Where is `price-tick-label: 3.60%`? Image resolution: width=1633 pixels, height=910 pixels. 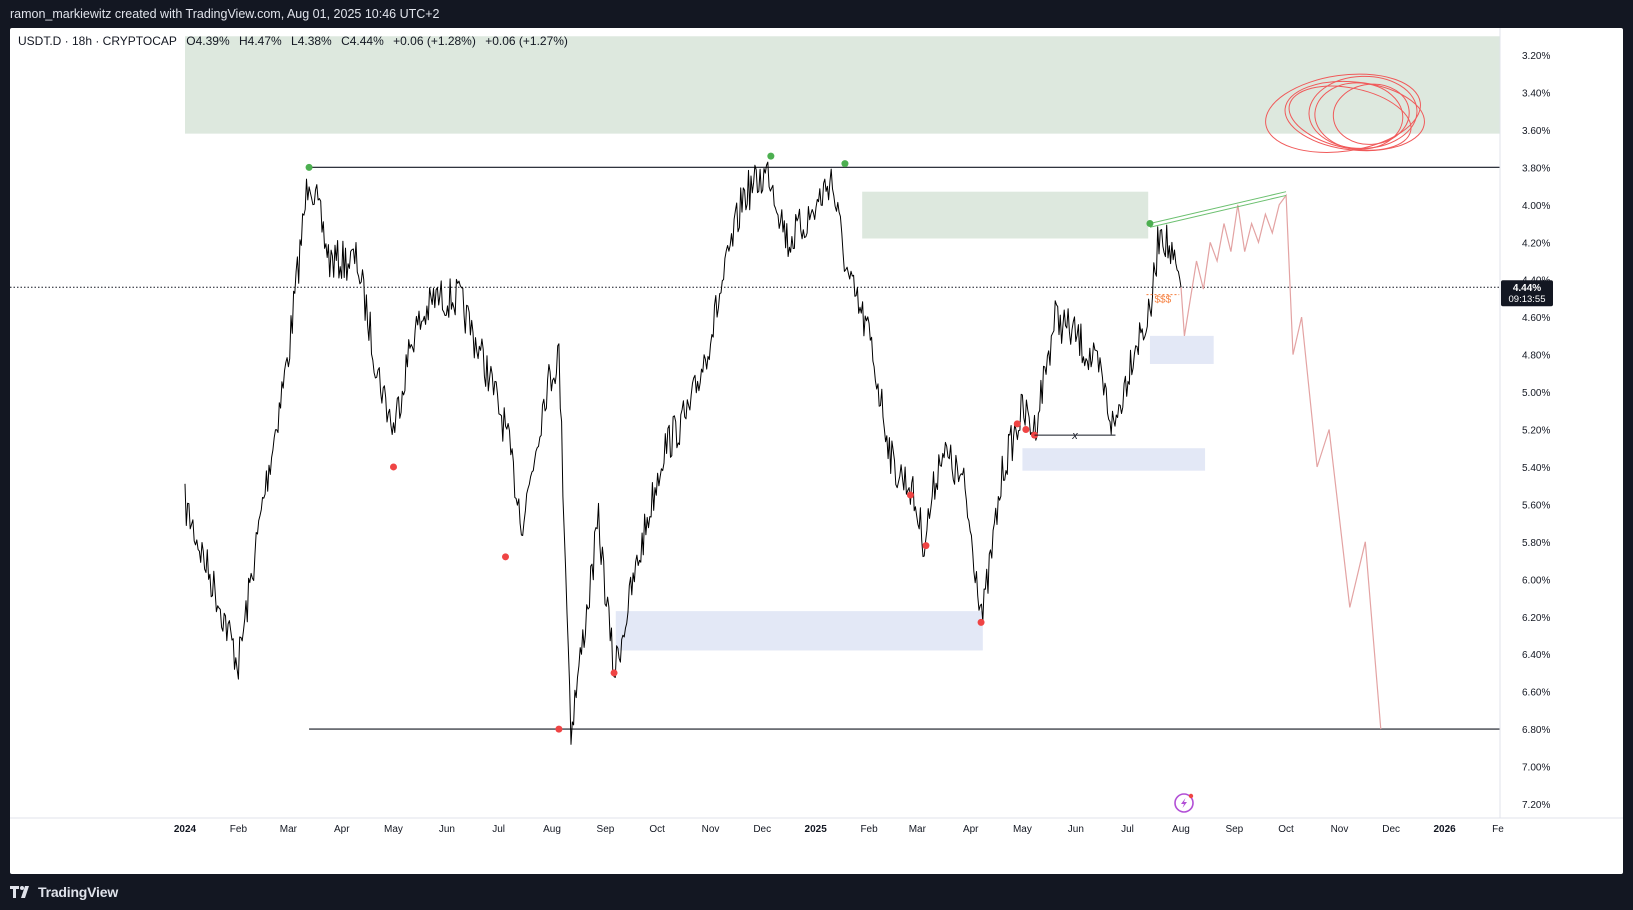 price-tick-label: 3.60% is located at coordinates (1536, 131).